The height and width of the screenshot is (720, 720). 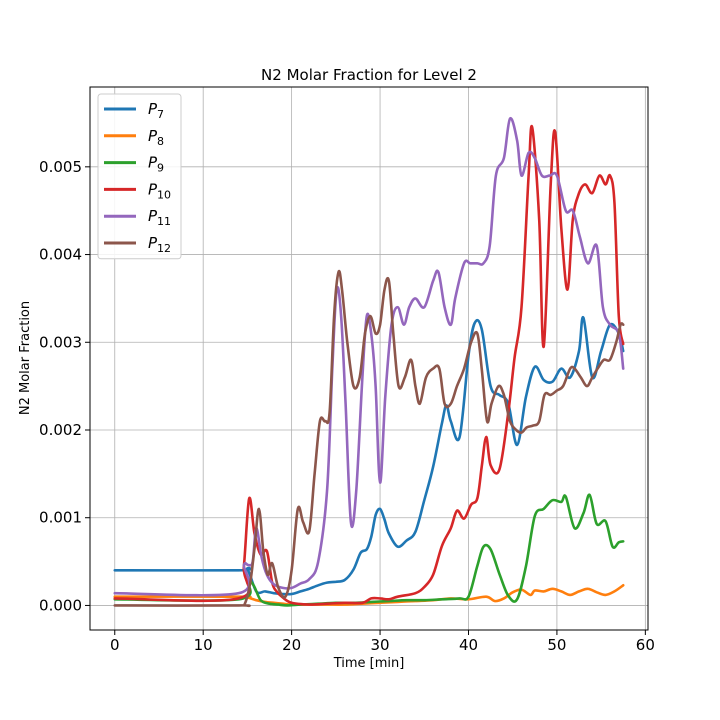 I want to click on x-axis-label: Time [min], so click(x=369, y=663).